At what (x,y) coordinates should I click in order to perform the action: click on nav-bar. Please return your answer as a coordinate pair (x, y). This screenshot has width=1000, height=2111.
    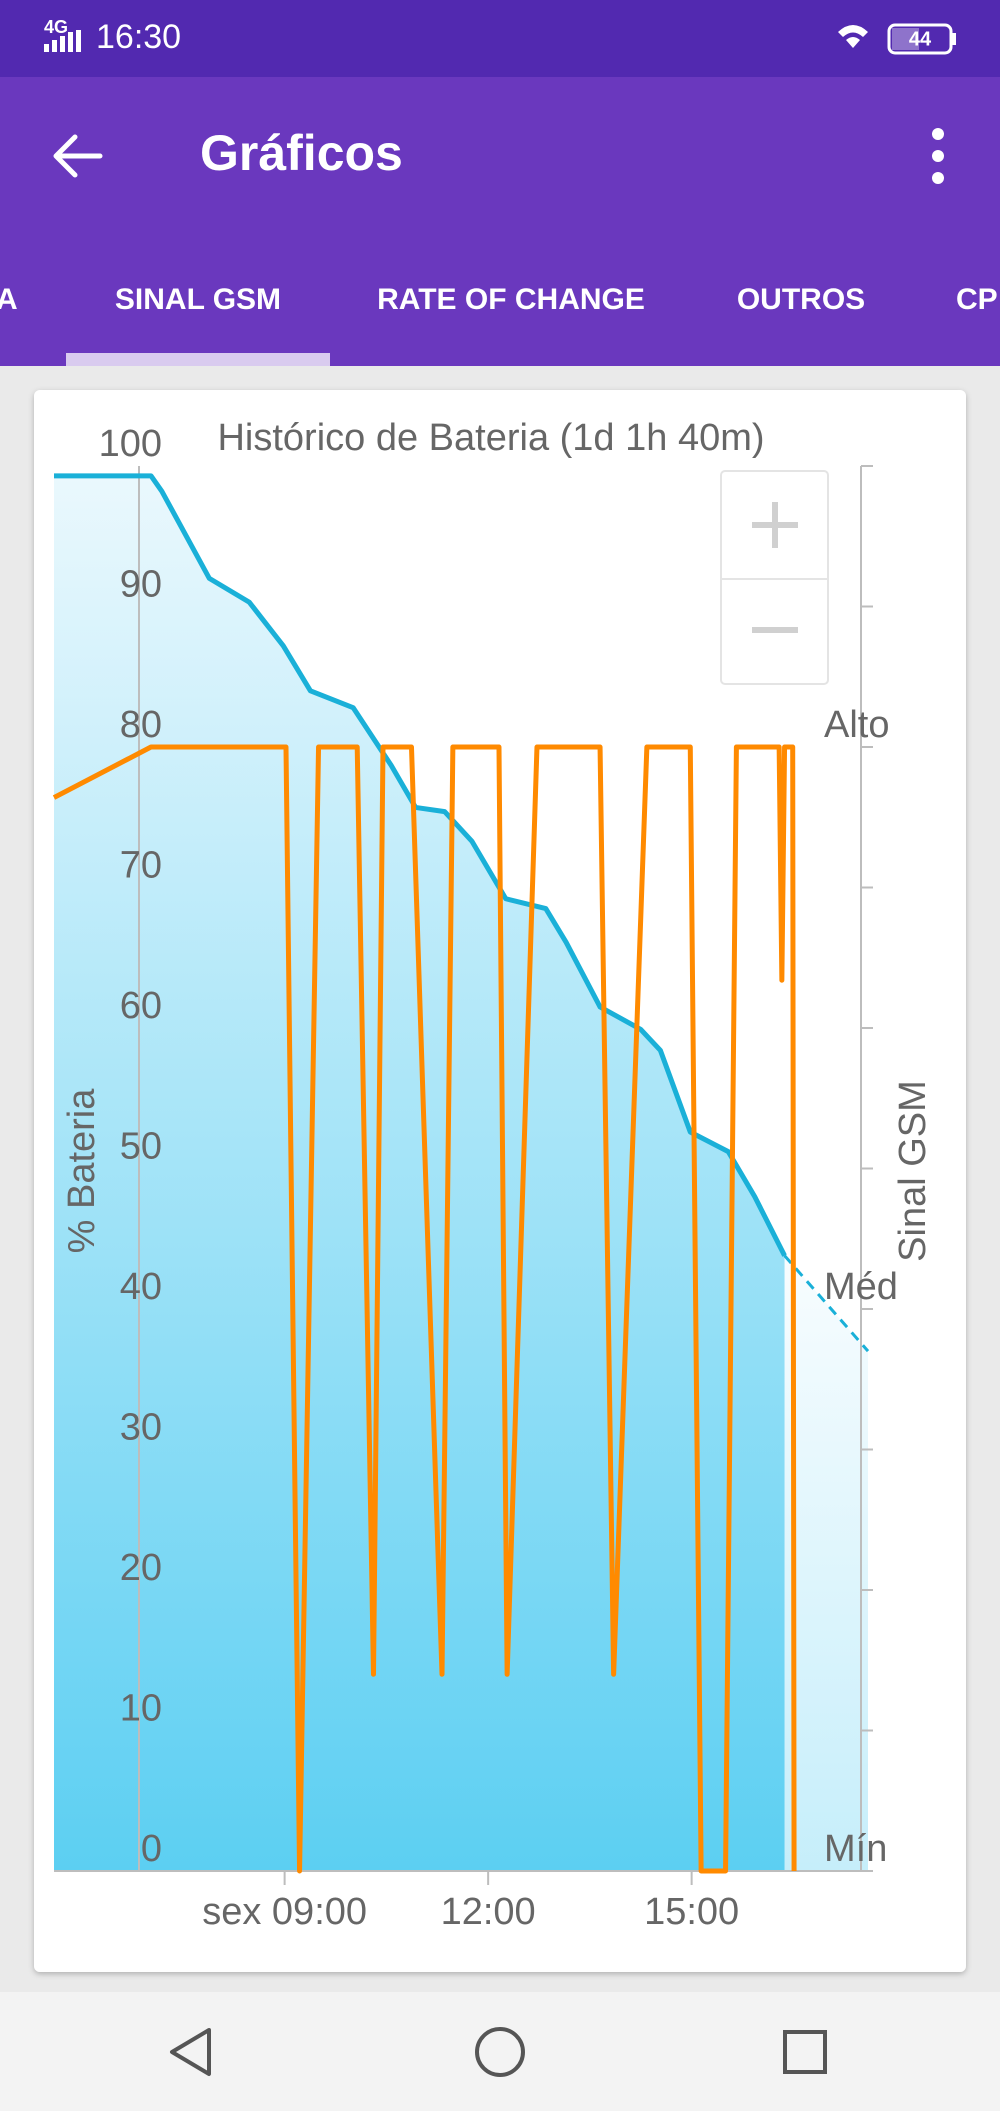
    Looking at the image, I should click on (500, 2051).